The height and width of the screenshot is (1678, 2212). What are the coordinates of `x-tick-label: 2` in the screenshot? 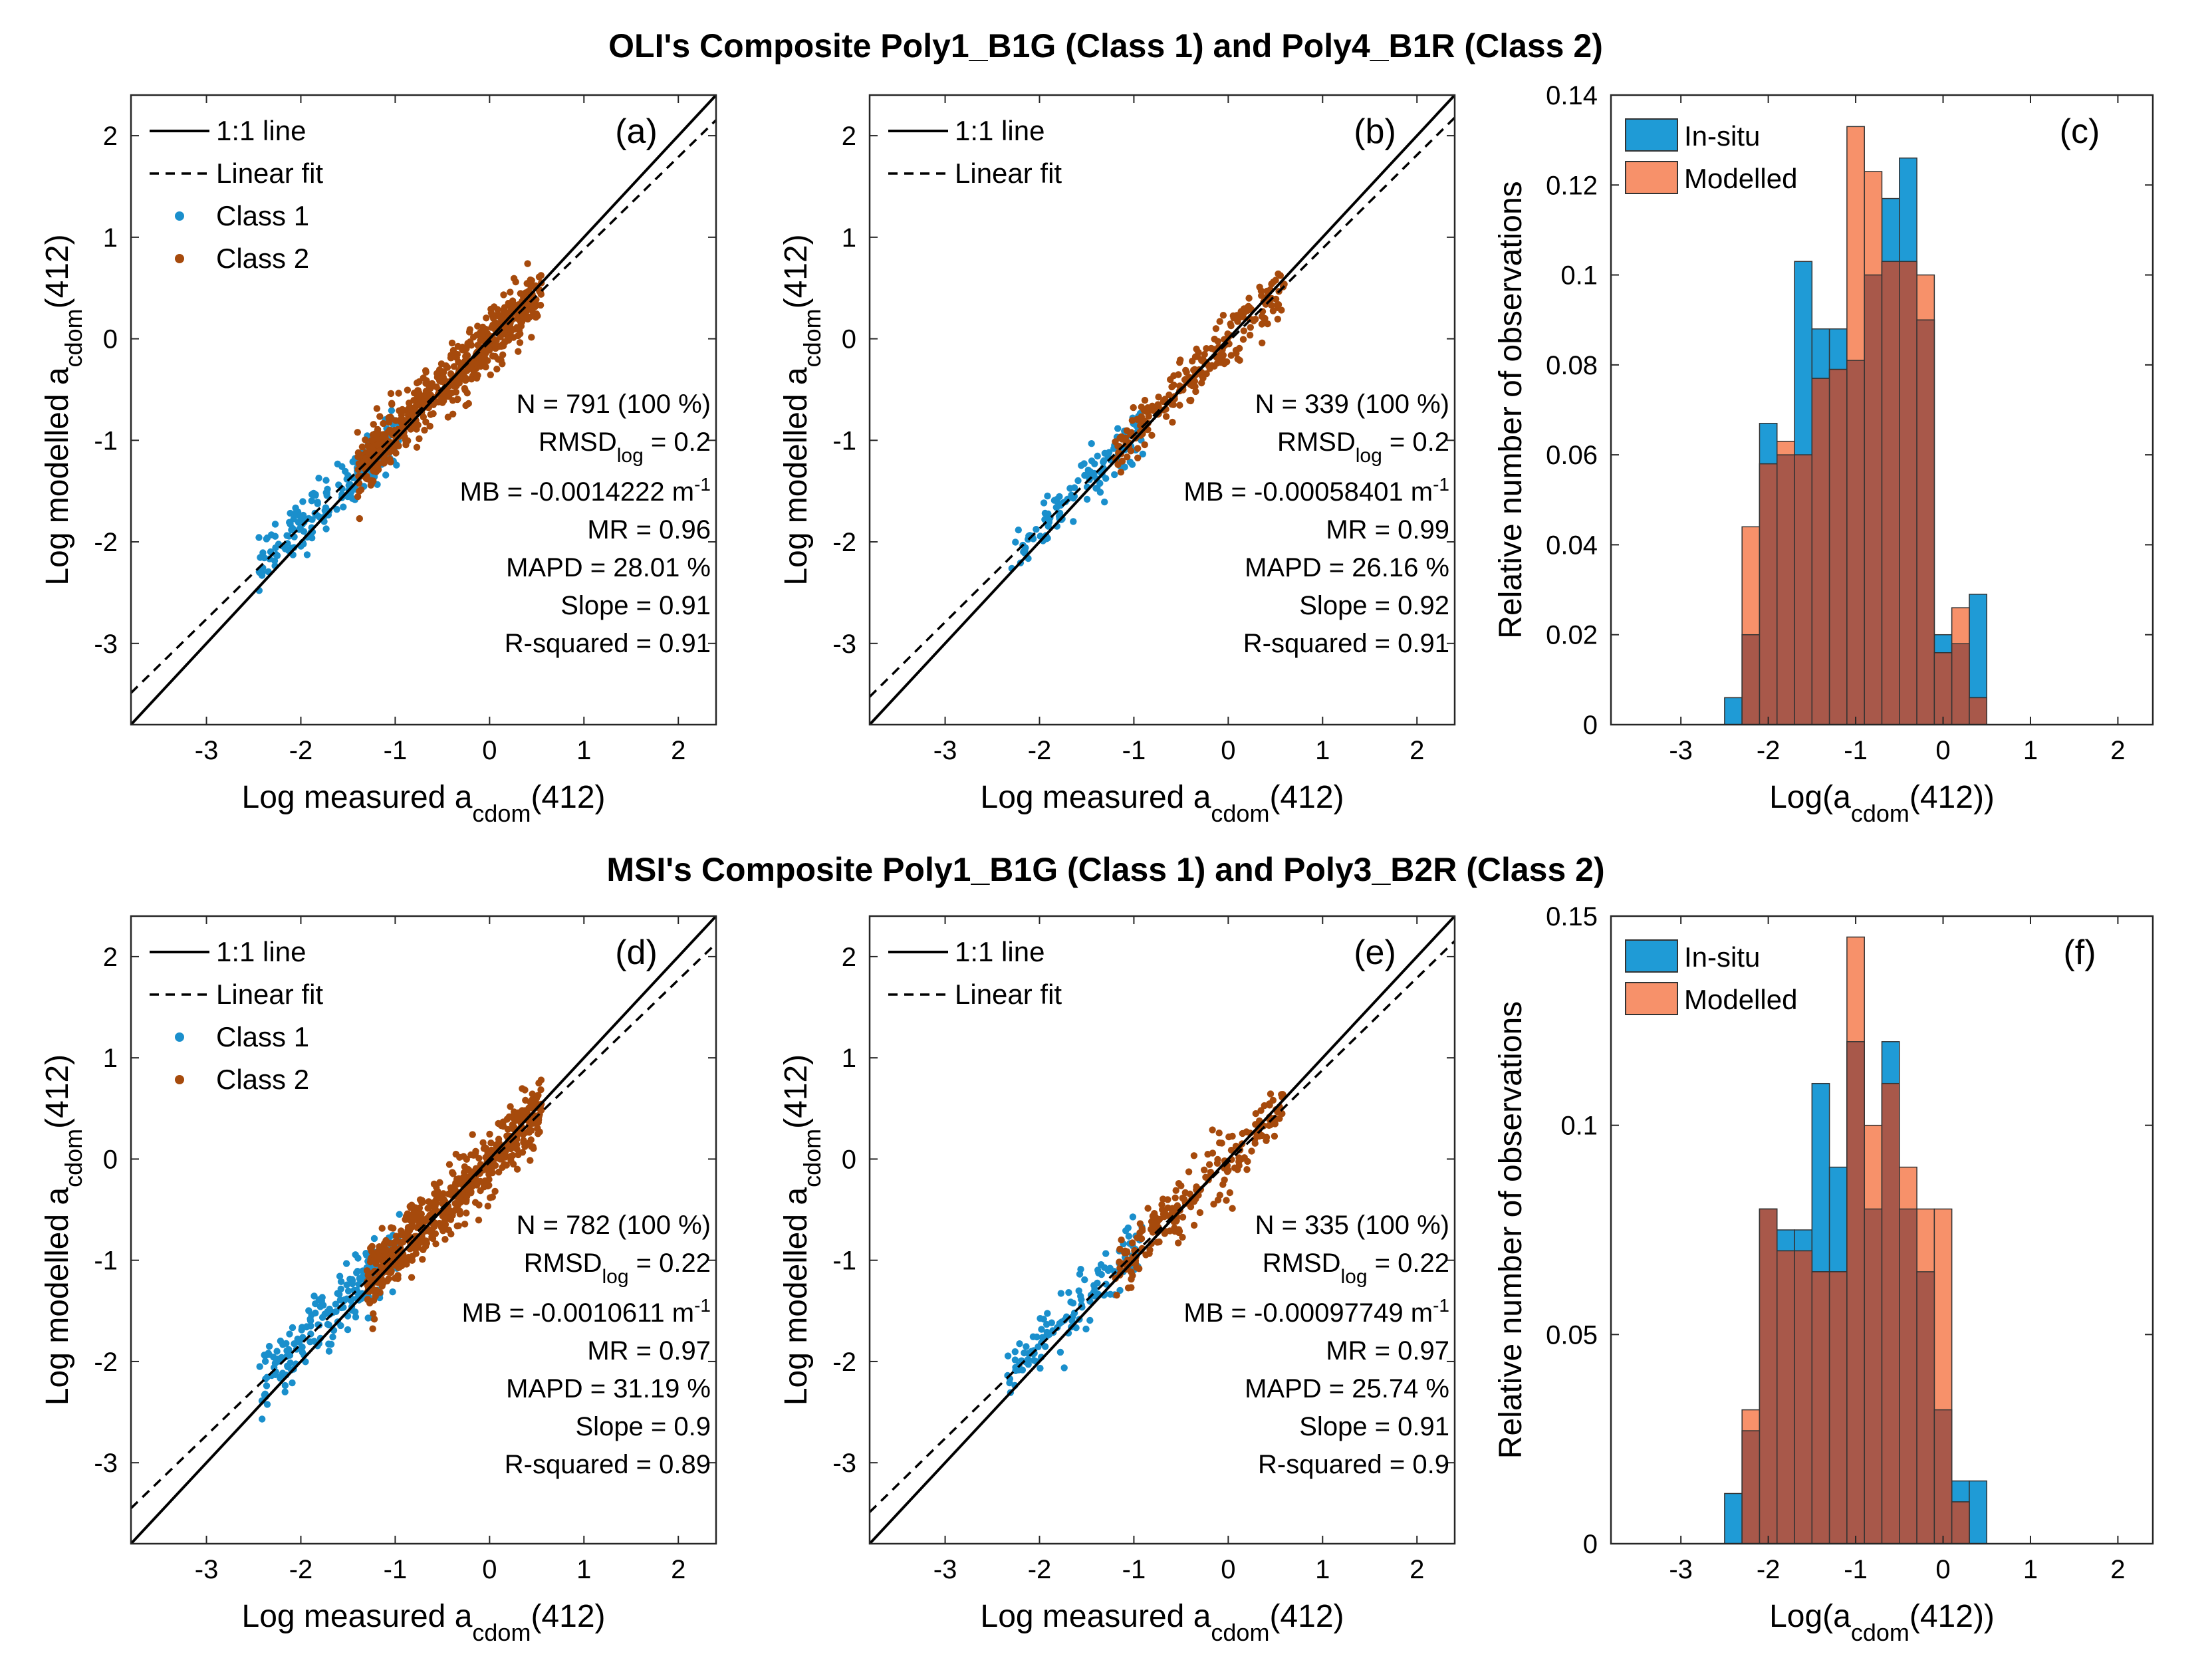 It's located at (2117, 1569).